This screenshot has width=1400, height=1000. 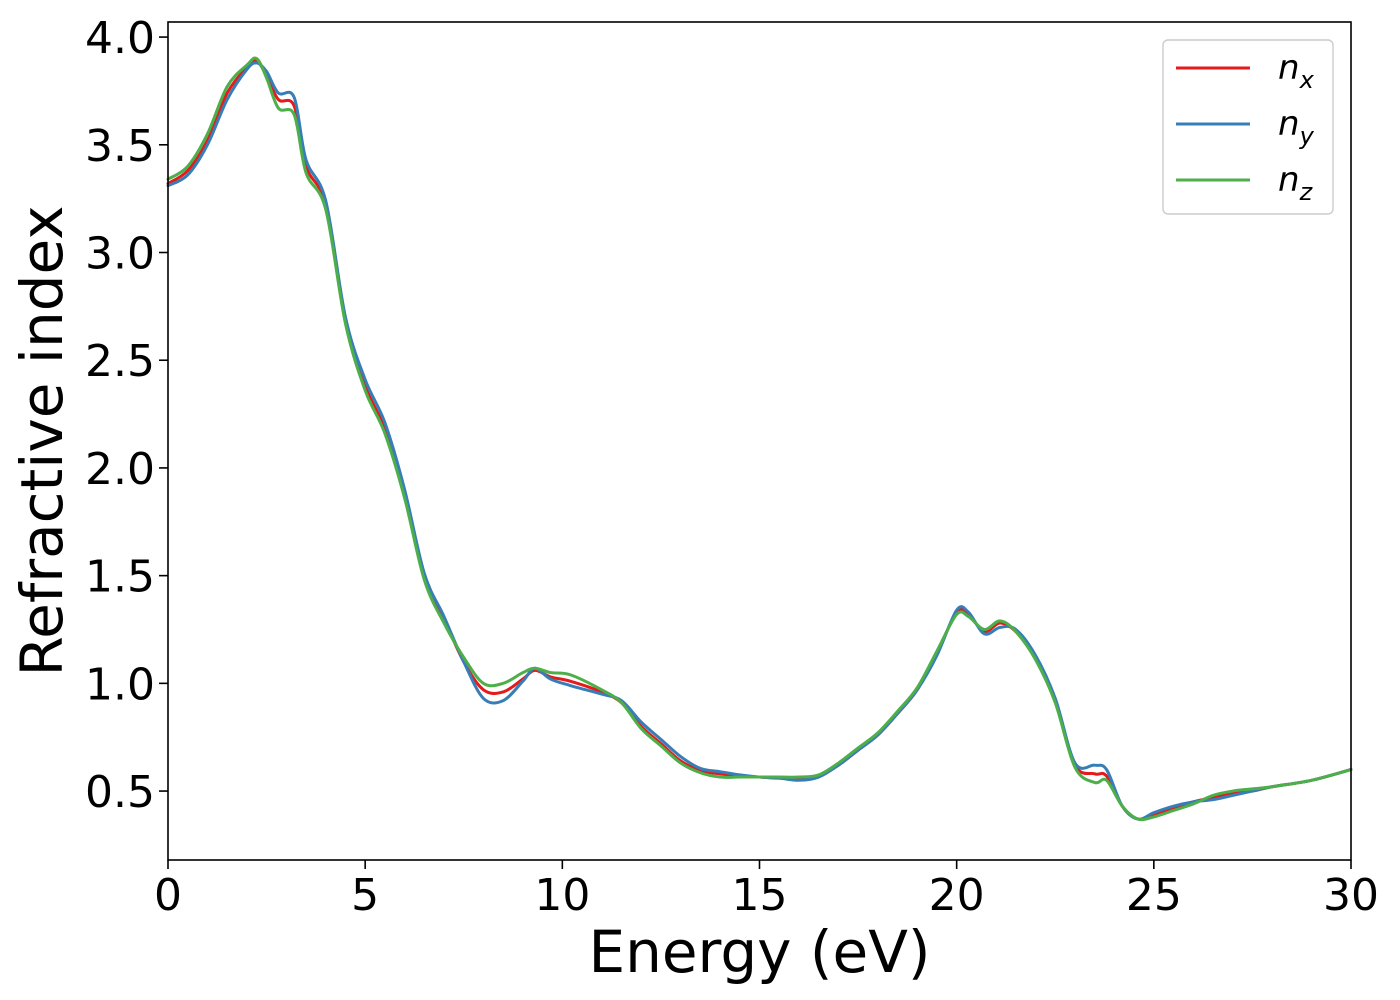 What do you see at coordinates (957, 895) in the screenshot?
I see `x-tick-label: 20` at bounding box center [957, 895].